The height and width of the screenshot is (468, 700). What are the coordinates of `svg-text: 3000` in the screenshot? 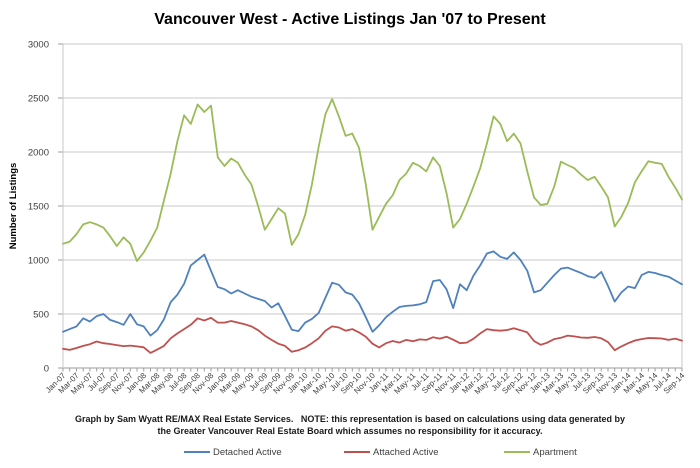 It's located at (38, 45).